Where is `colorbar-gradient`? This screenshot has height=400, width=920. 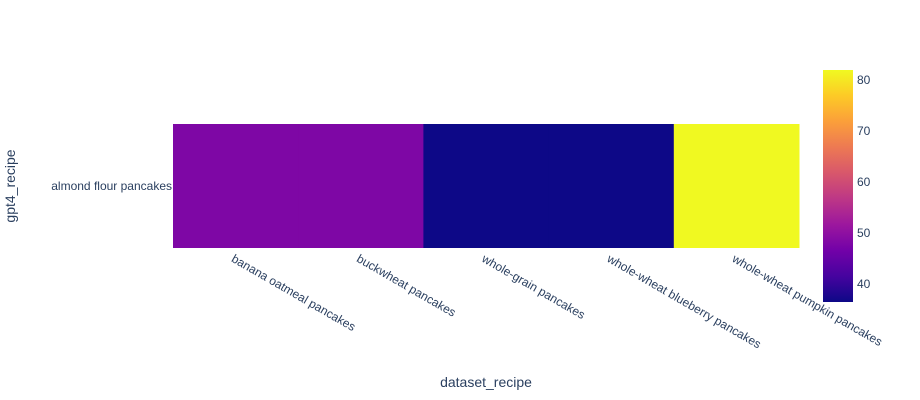
colorbar-gradient is located at coordinates (838, 186).